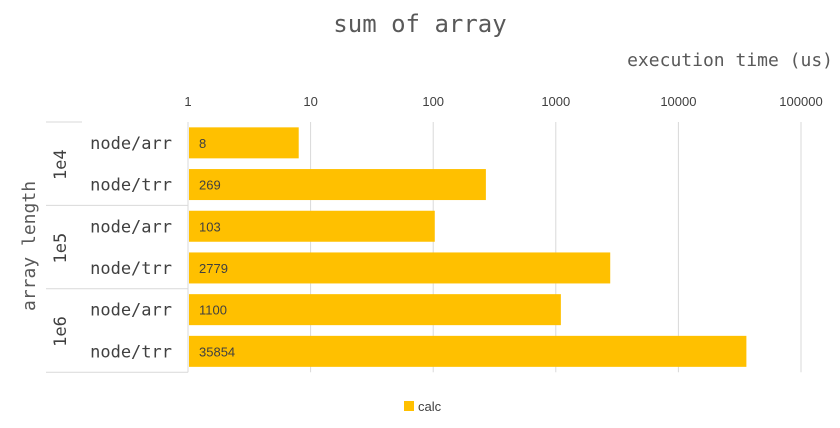 The height and width of the screenshot is (428, 840). I want to click on data-label: 103, so click(210, 226).